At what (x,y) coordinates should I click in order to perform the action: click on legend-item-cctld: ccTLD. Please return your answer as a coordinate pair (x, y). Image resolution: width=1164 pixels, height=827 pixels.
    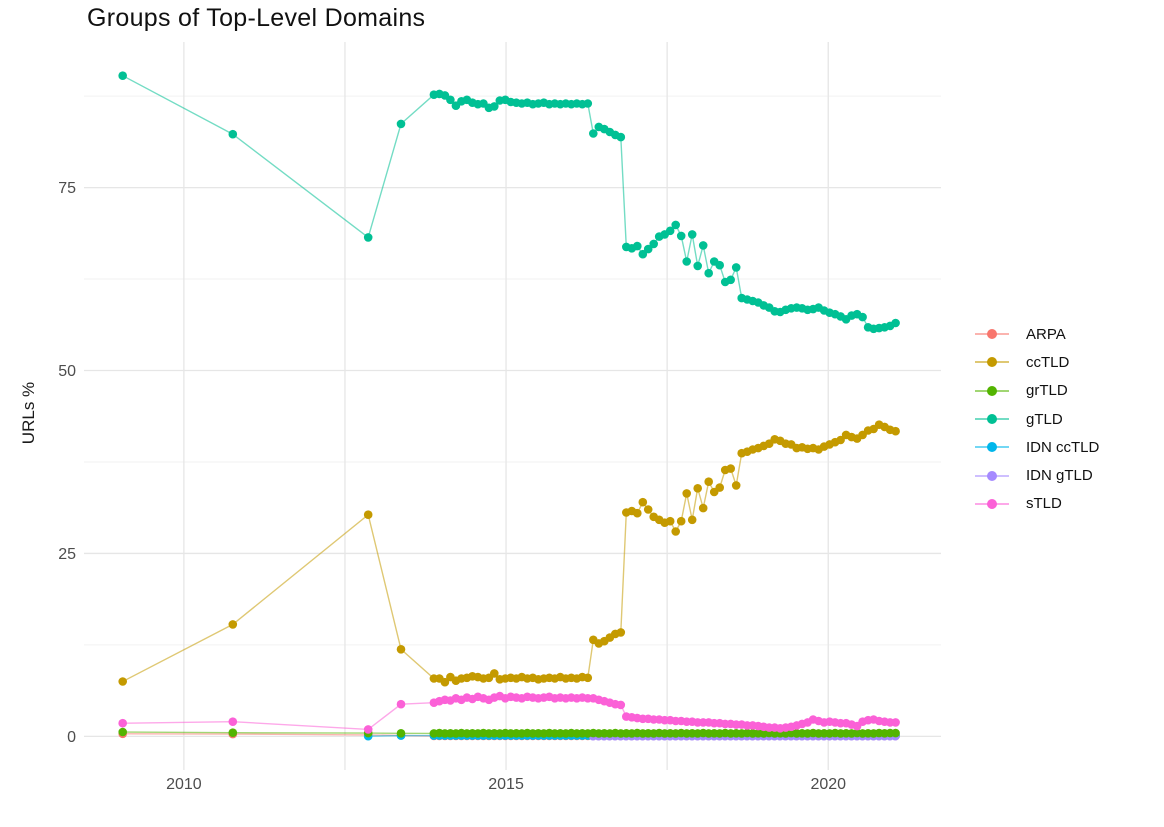
    Looking at the image, I should click on (1037, 362).